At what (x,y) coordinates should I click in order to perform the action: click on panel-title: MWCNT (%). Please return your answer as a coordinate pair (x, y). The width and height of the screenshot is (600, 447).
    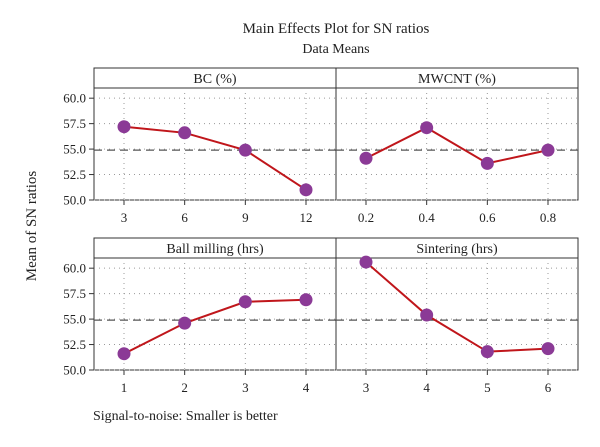
    Looking at the image, I should click on (457, 79).